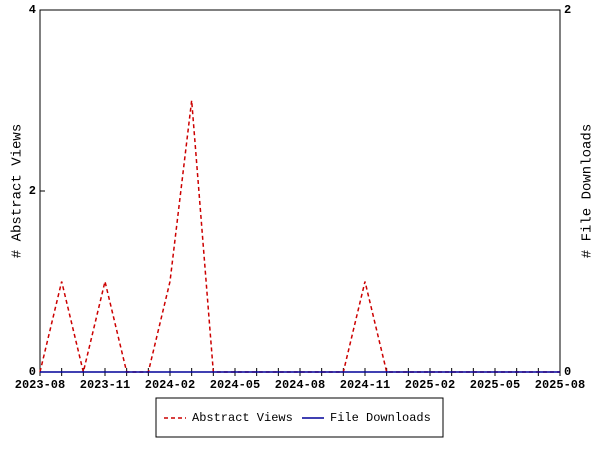  I want to click on y2-axis-title: # File Downloads, so click(588, 191).